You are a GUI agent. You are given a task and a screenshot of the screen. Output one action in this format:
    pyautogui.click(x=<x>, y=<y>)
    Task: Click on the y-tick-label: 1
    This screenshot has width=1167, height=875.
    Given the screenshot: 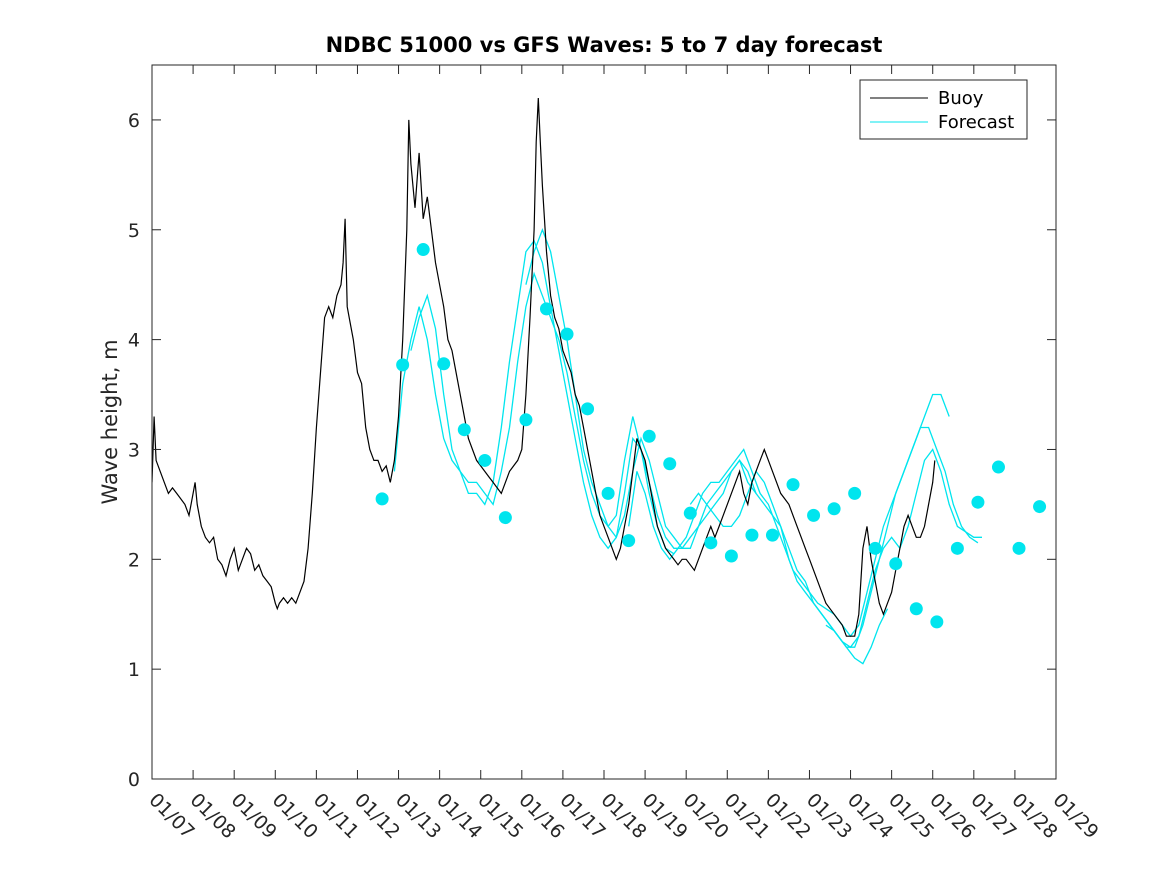 What is the action you would take?
    pyautogui.click(x=134, y=670)
    